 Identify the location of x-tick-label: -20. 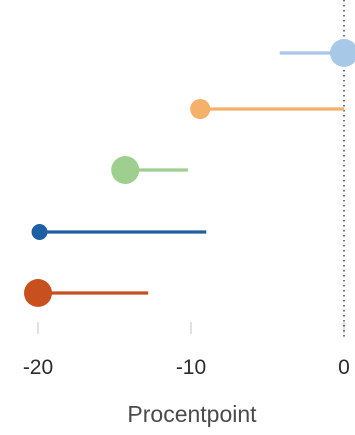
(38, 367).